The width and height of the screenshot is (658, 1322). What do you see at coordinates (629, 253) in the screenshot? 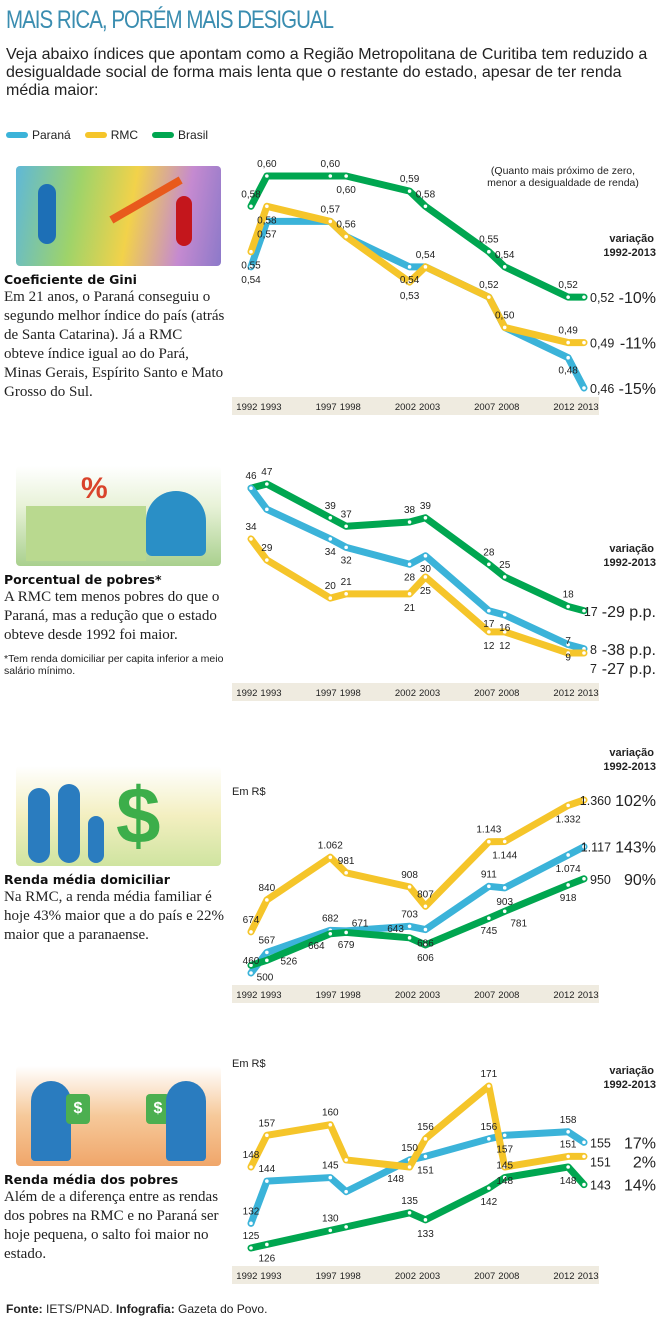
I see `variation-header: 1992-2013` at bounding box center [629, 253].